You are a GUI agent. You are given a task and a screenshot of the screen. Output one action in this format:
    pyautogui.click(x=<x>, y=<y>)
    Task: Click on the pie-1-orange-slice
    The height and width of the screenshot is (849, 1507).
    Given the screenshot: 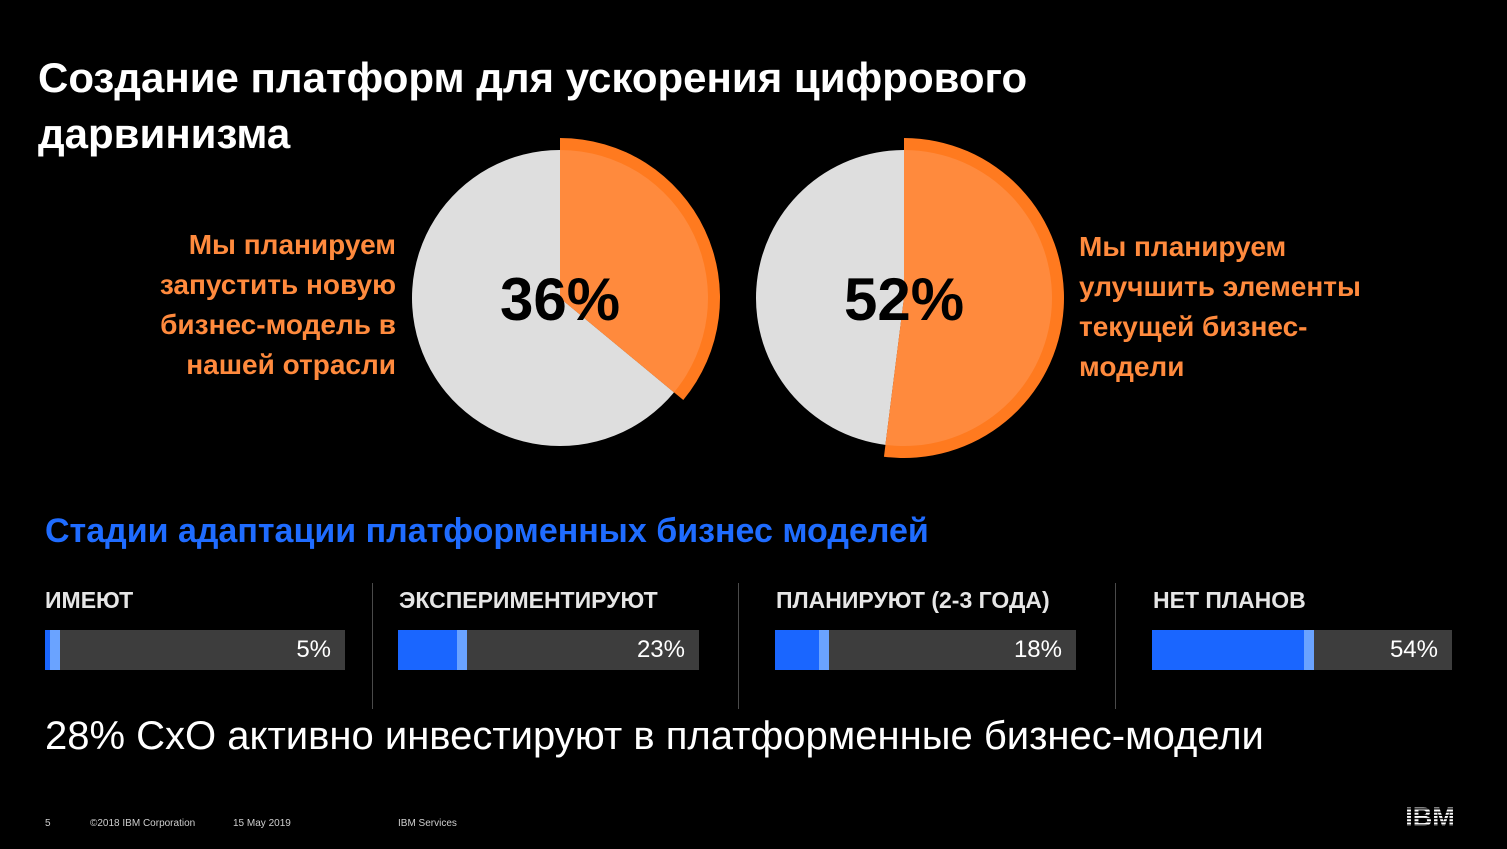 What is the action you would take?
    pyautogui.click(x=634, y=271)
    